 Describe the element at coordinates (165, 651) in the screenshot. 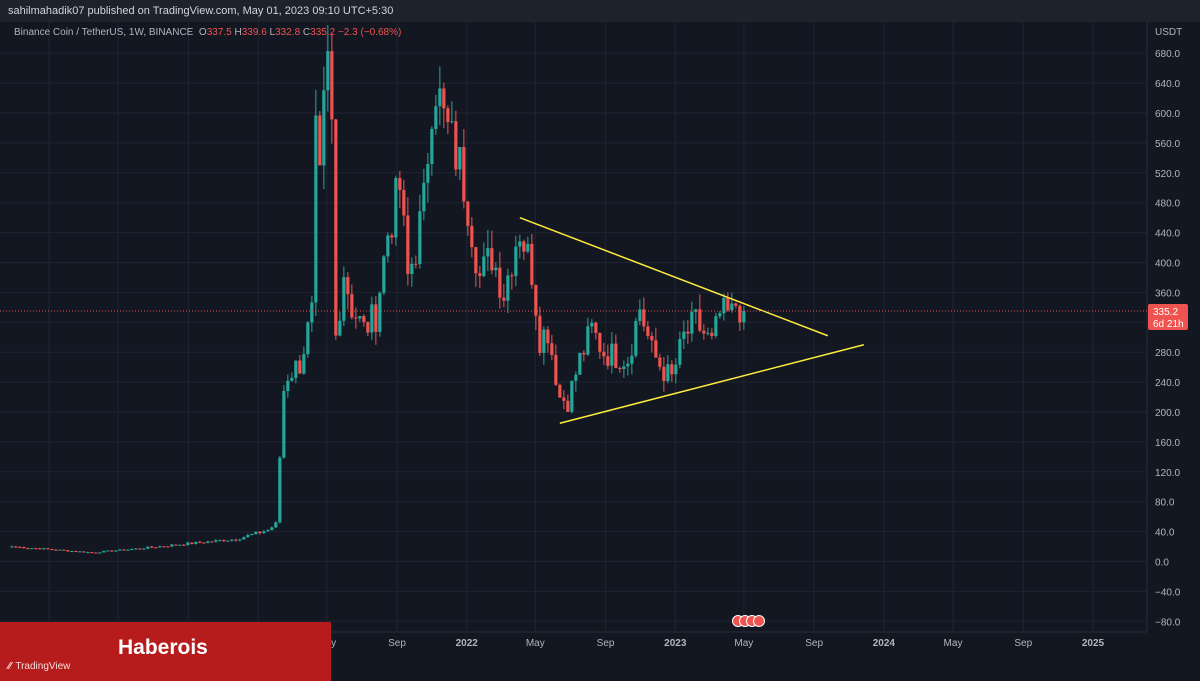

I see `watermark-banner` at that location.